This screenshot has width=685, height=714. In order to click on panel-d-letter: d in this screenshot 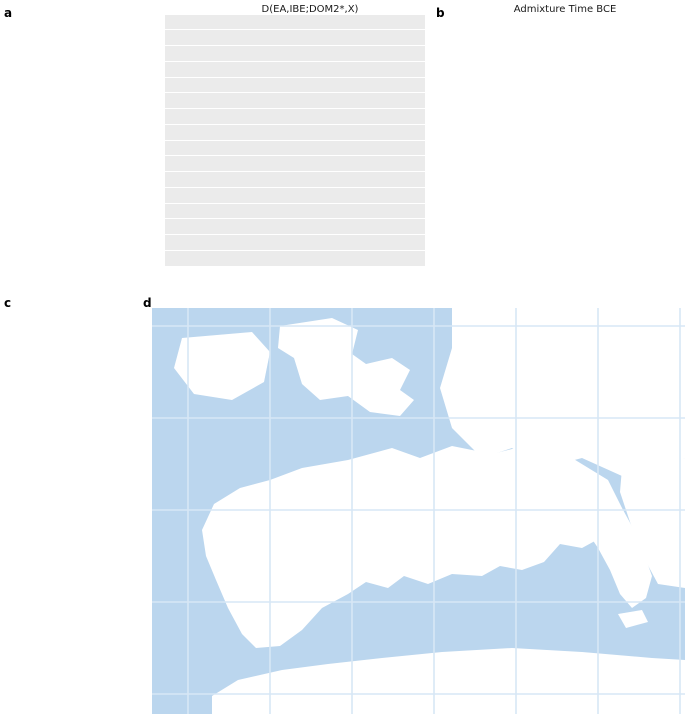, I will do `click(147, 303)`.